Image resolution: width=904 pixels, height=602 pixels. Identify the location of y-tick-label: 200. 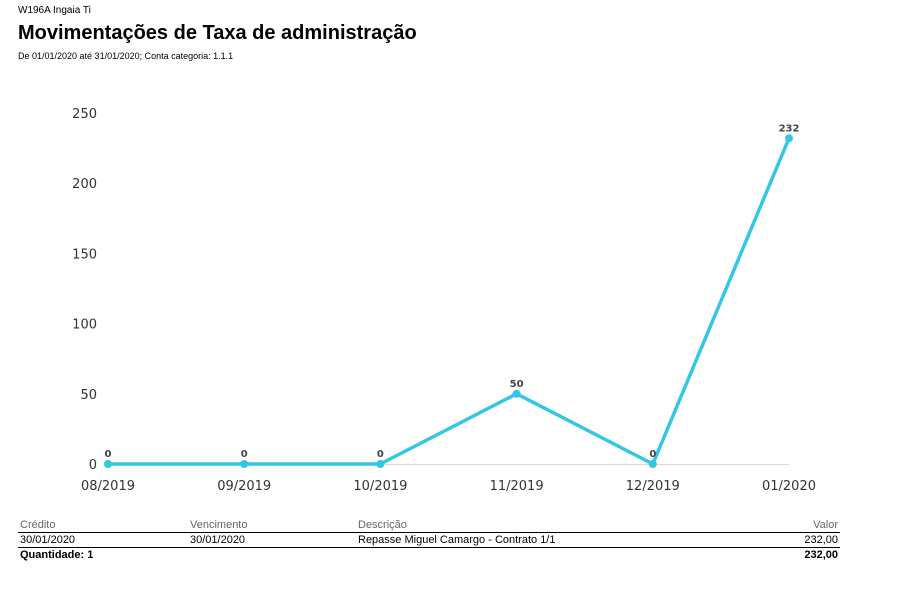
(84, 184).